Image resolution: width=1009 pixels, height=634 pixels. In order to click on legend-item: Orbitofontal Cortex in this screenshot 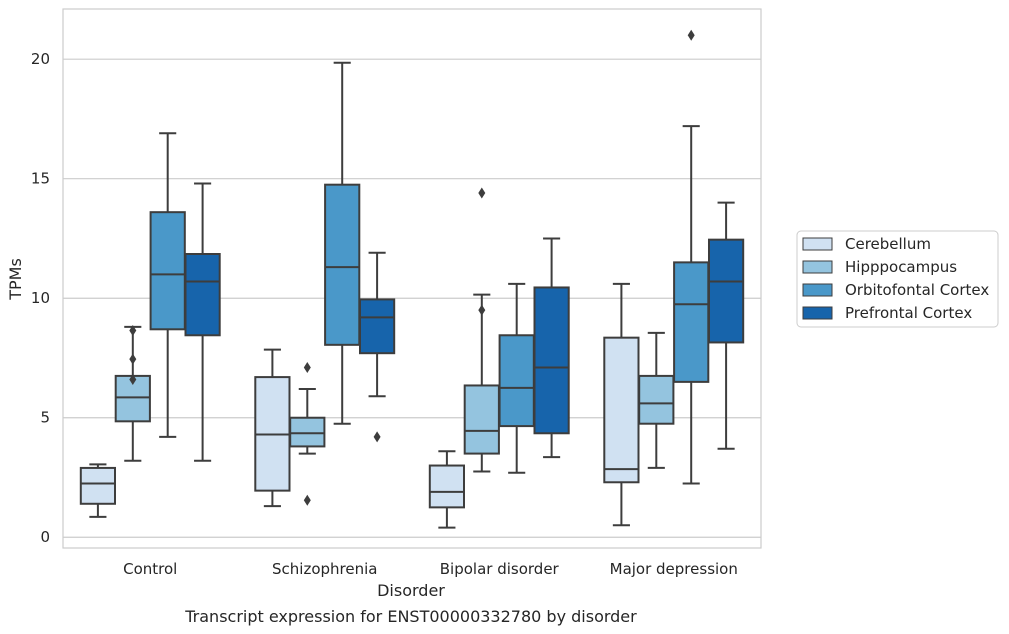, I will do `click(895, 290)`.